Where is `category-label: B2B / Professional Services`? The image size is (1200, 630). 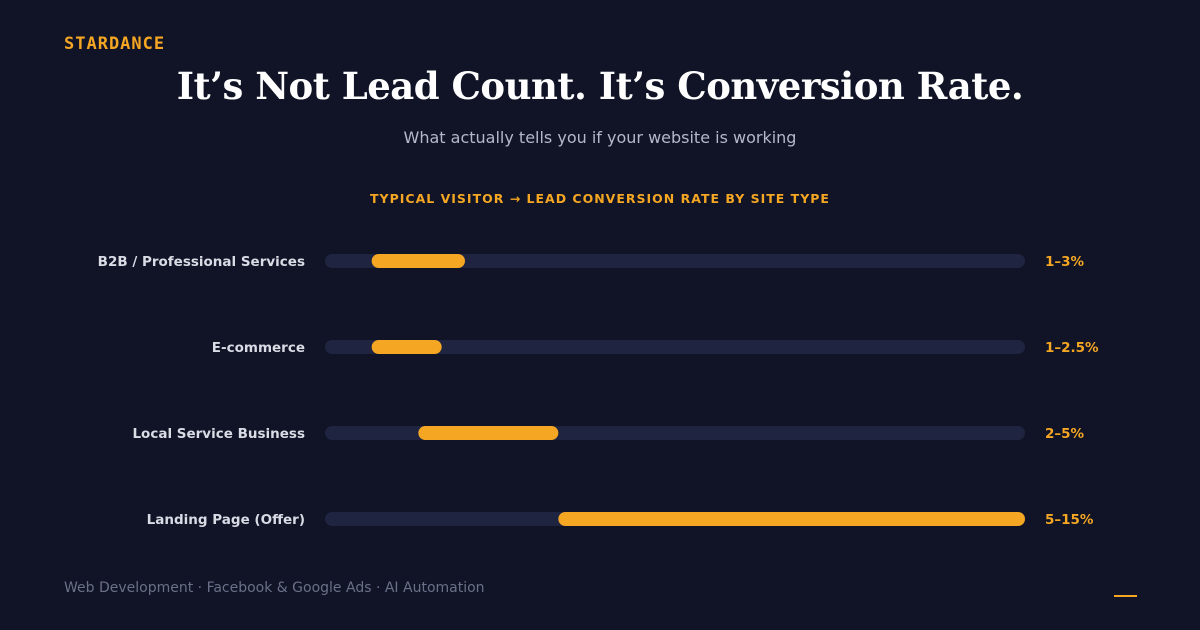 category-label: B2B / Professional Services is located at coordinates (201, 262).